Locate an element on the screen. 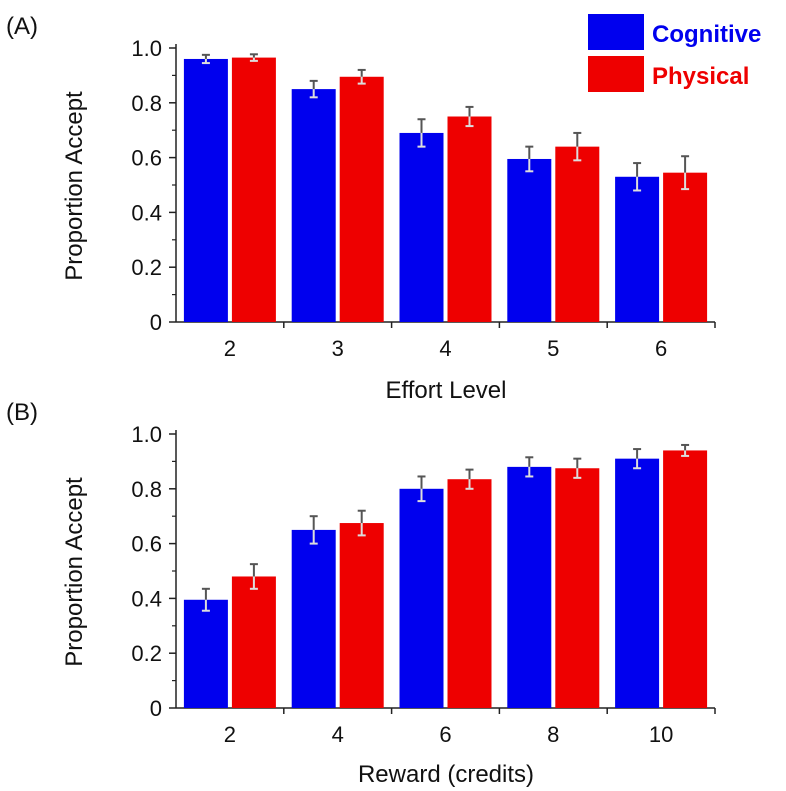  panel-a-x-axis-label: Effort Level is located at coordinates (446, 390).